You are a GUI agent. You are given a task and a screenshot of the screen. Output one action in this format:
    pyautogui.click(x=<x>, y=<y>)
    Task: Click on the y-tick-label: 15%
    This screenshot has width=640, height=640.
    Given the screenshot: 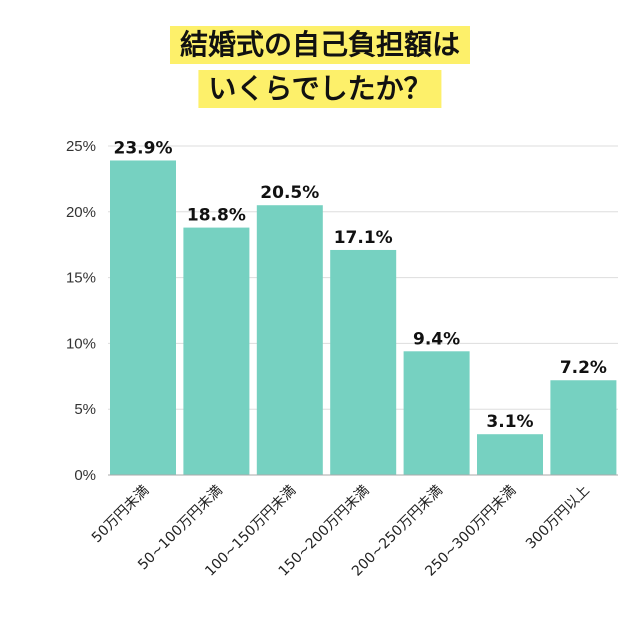 What is the action you would take?
    pyautogui.click(x=81, y=278)
    